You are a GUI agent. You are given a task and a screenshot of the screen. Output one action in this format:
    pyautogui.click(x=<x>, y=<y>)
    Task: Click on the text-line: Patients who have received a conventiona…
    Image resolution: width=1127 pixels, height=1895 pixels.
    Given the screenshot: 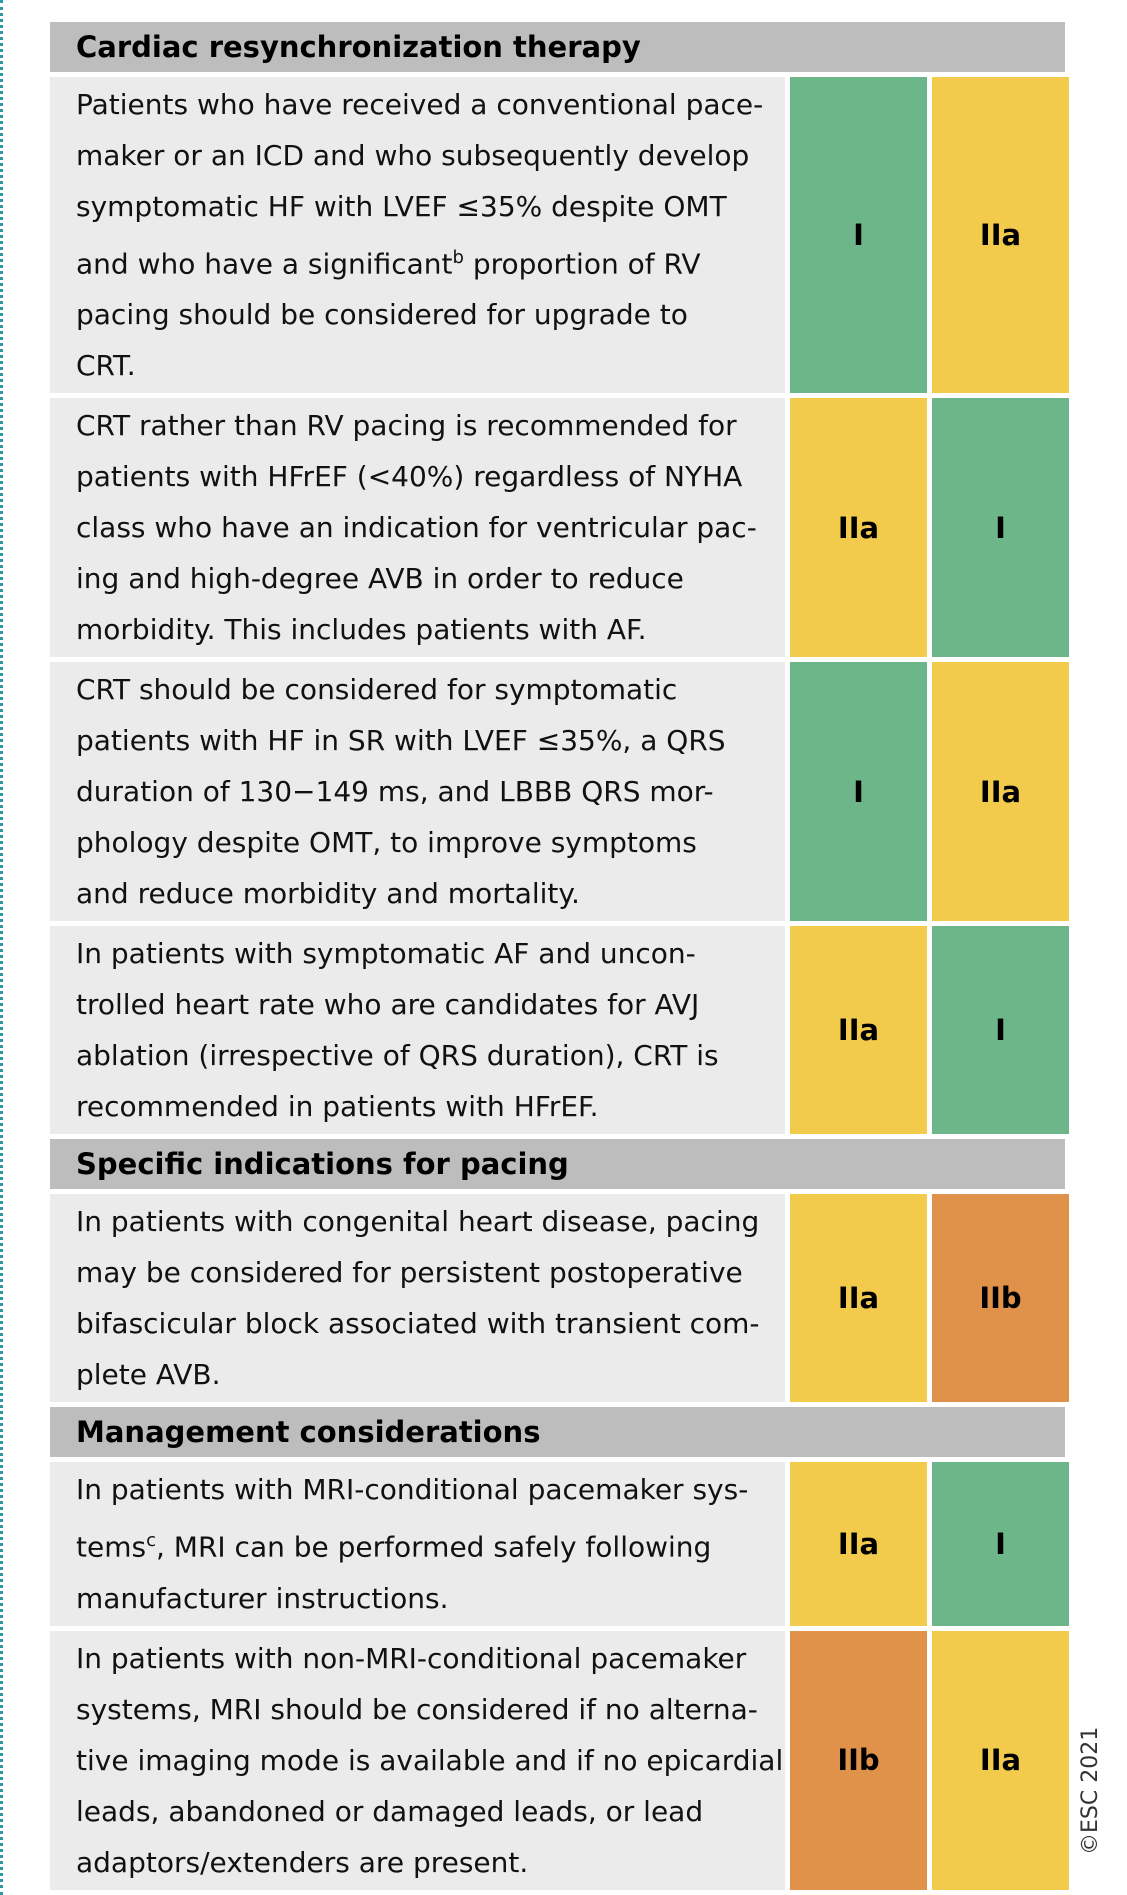 What is the action you would take?
    pyautogui.click(x=420, y=104)
    